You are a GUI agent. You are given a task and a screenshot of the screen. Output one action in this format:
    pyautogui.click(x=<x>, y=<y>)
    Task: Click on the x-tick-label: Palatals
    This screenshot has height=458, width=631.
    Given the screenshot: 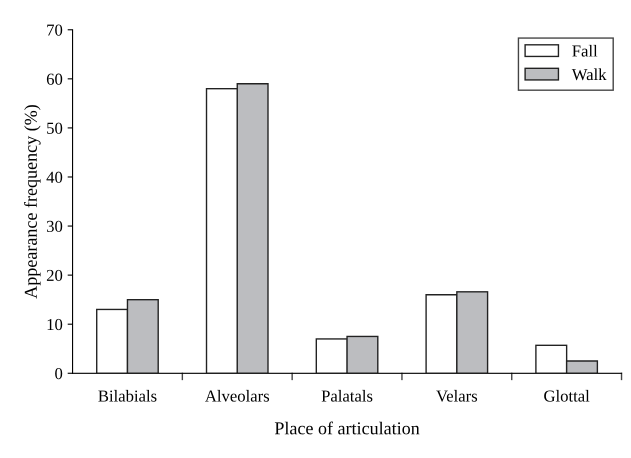 What is the action you would take?
    pyautogui.click(x=347, y=396)
    